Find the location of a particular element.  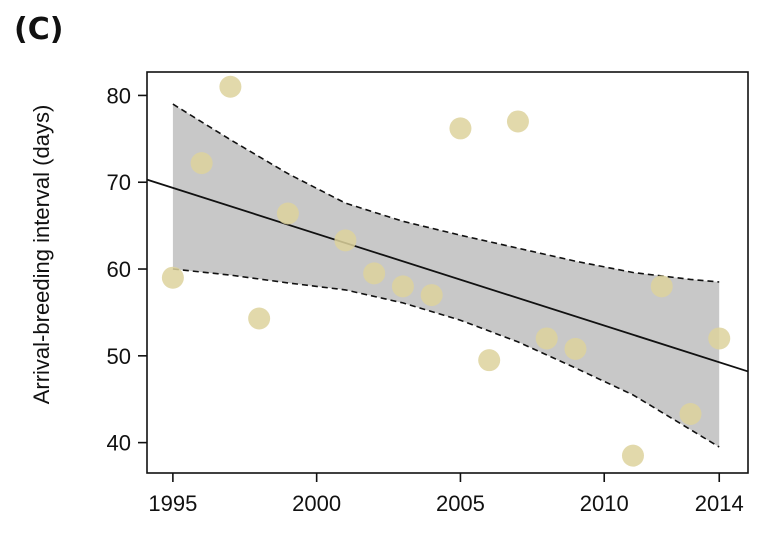

y-axis-label: Arrival-breeding interval (days) is located at coordinates (41, 255).